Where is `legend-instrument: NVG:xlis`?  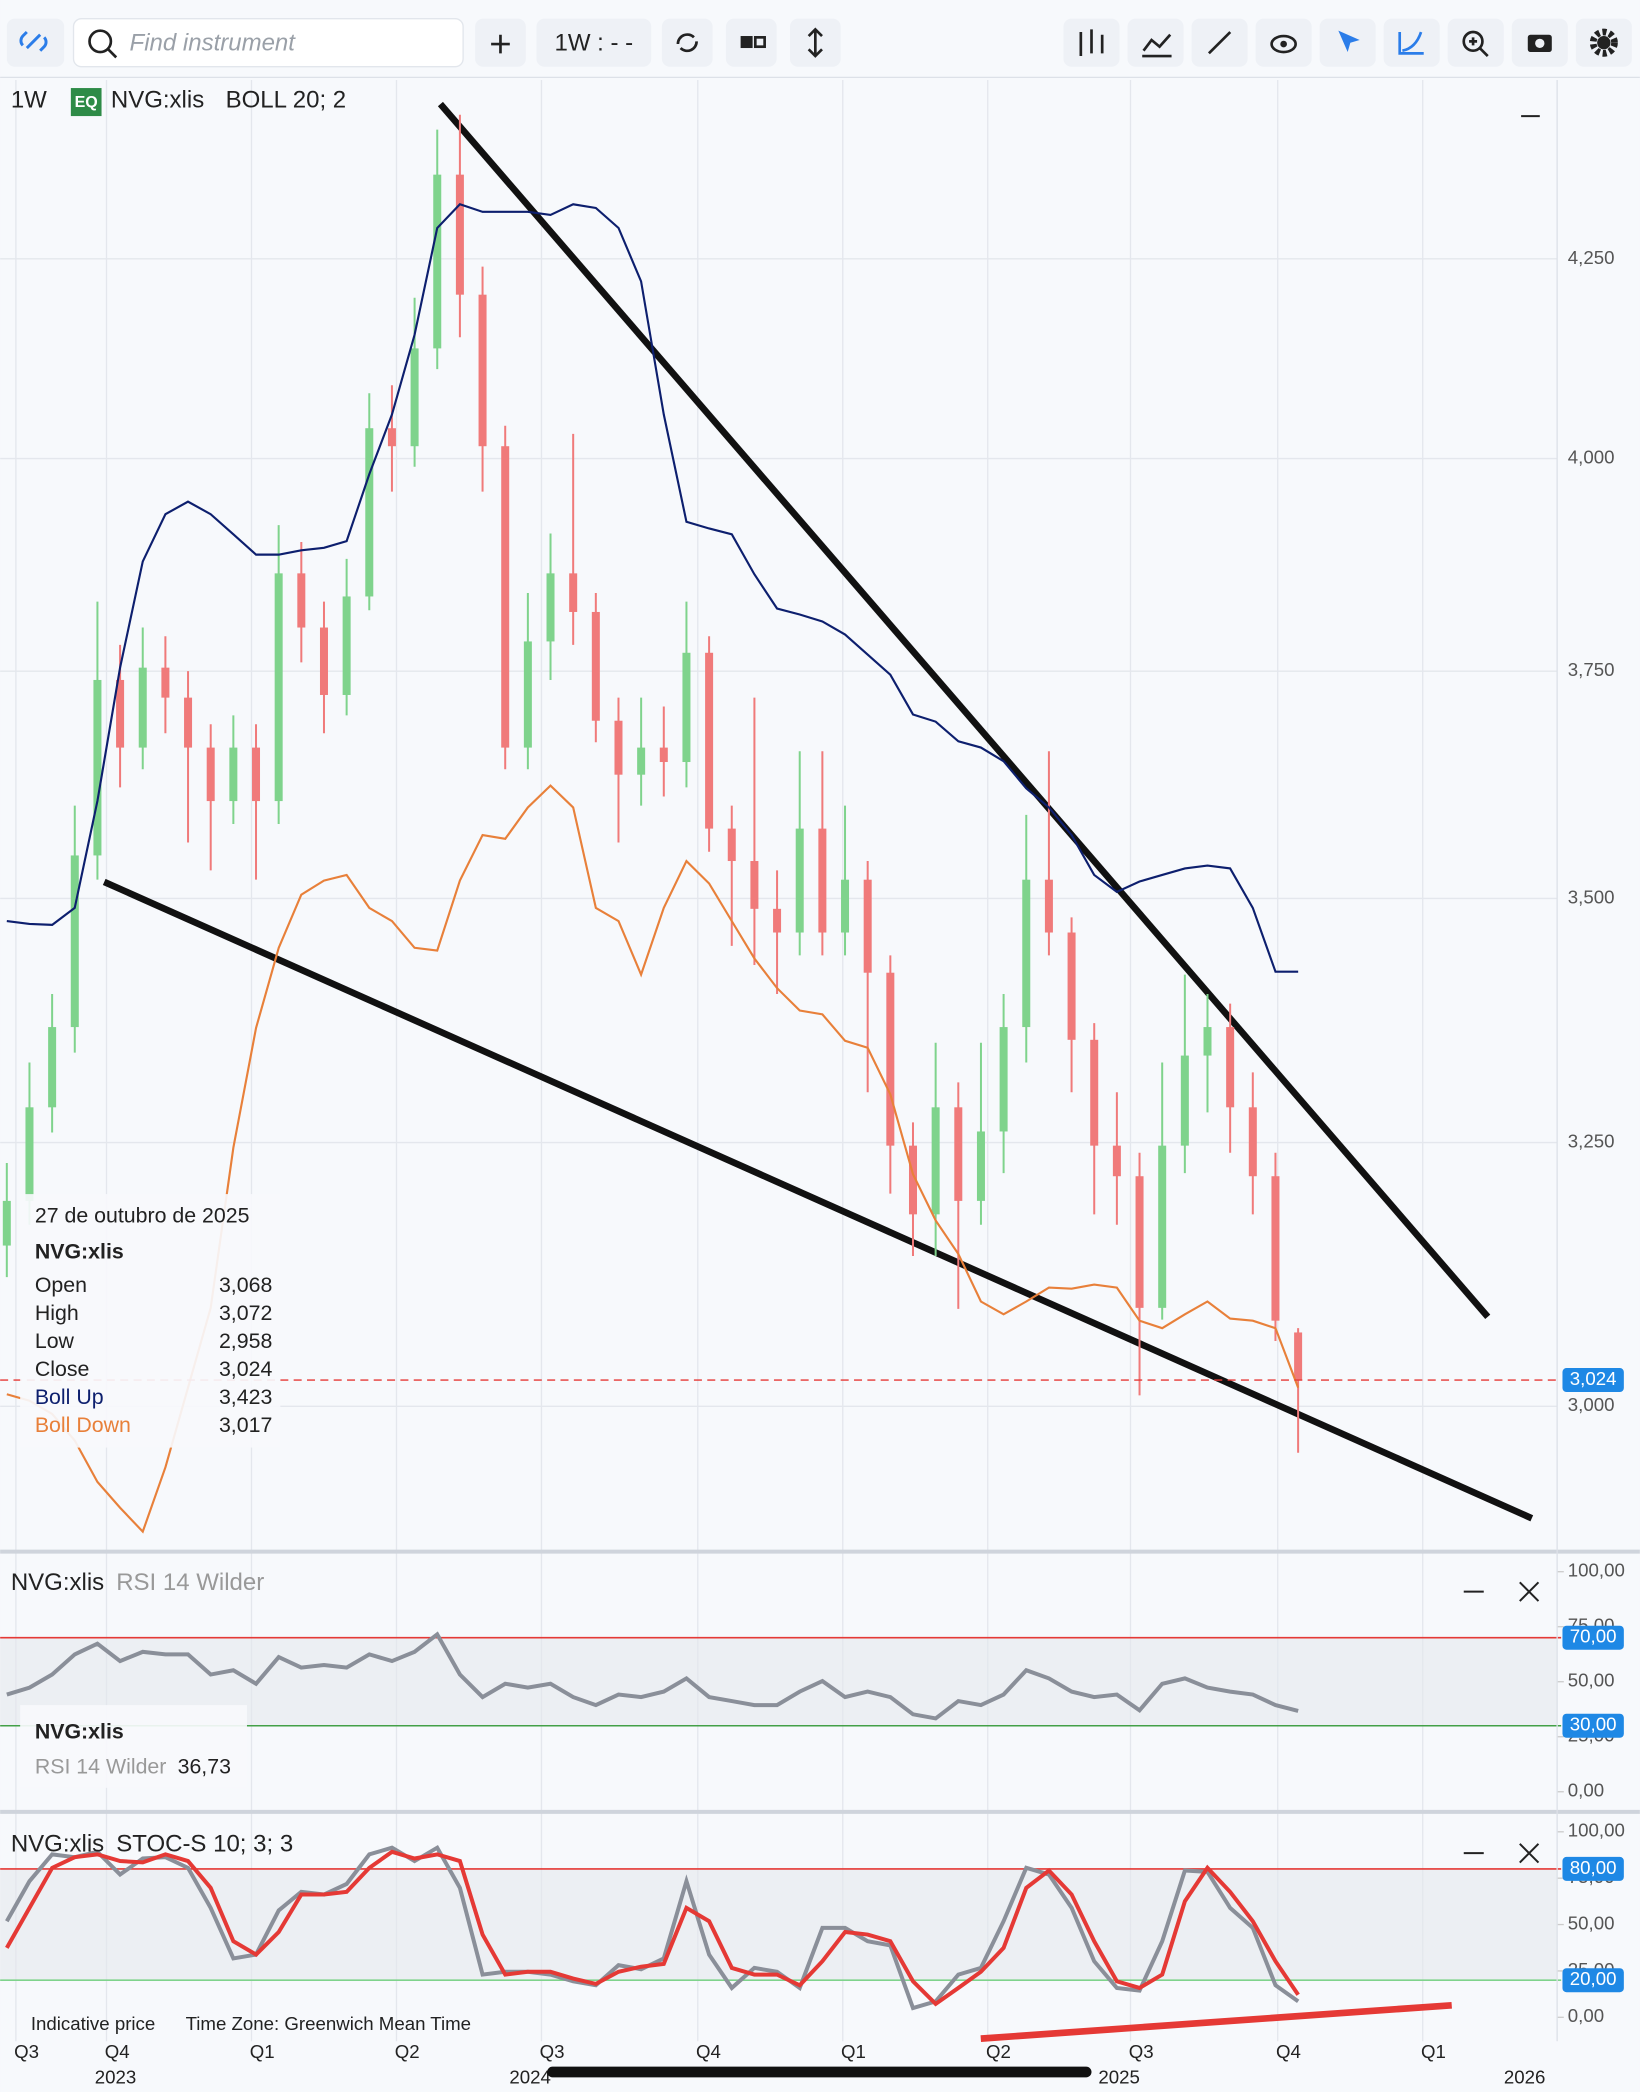
legend-instrument: NVG:xlis is located at coordinates (79, 1732).